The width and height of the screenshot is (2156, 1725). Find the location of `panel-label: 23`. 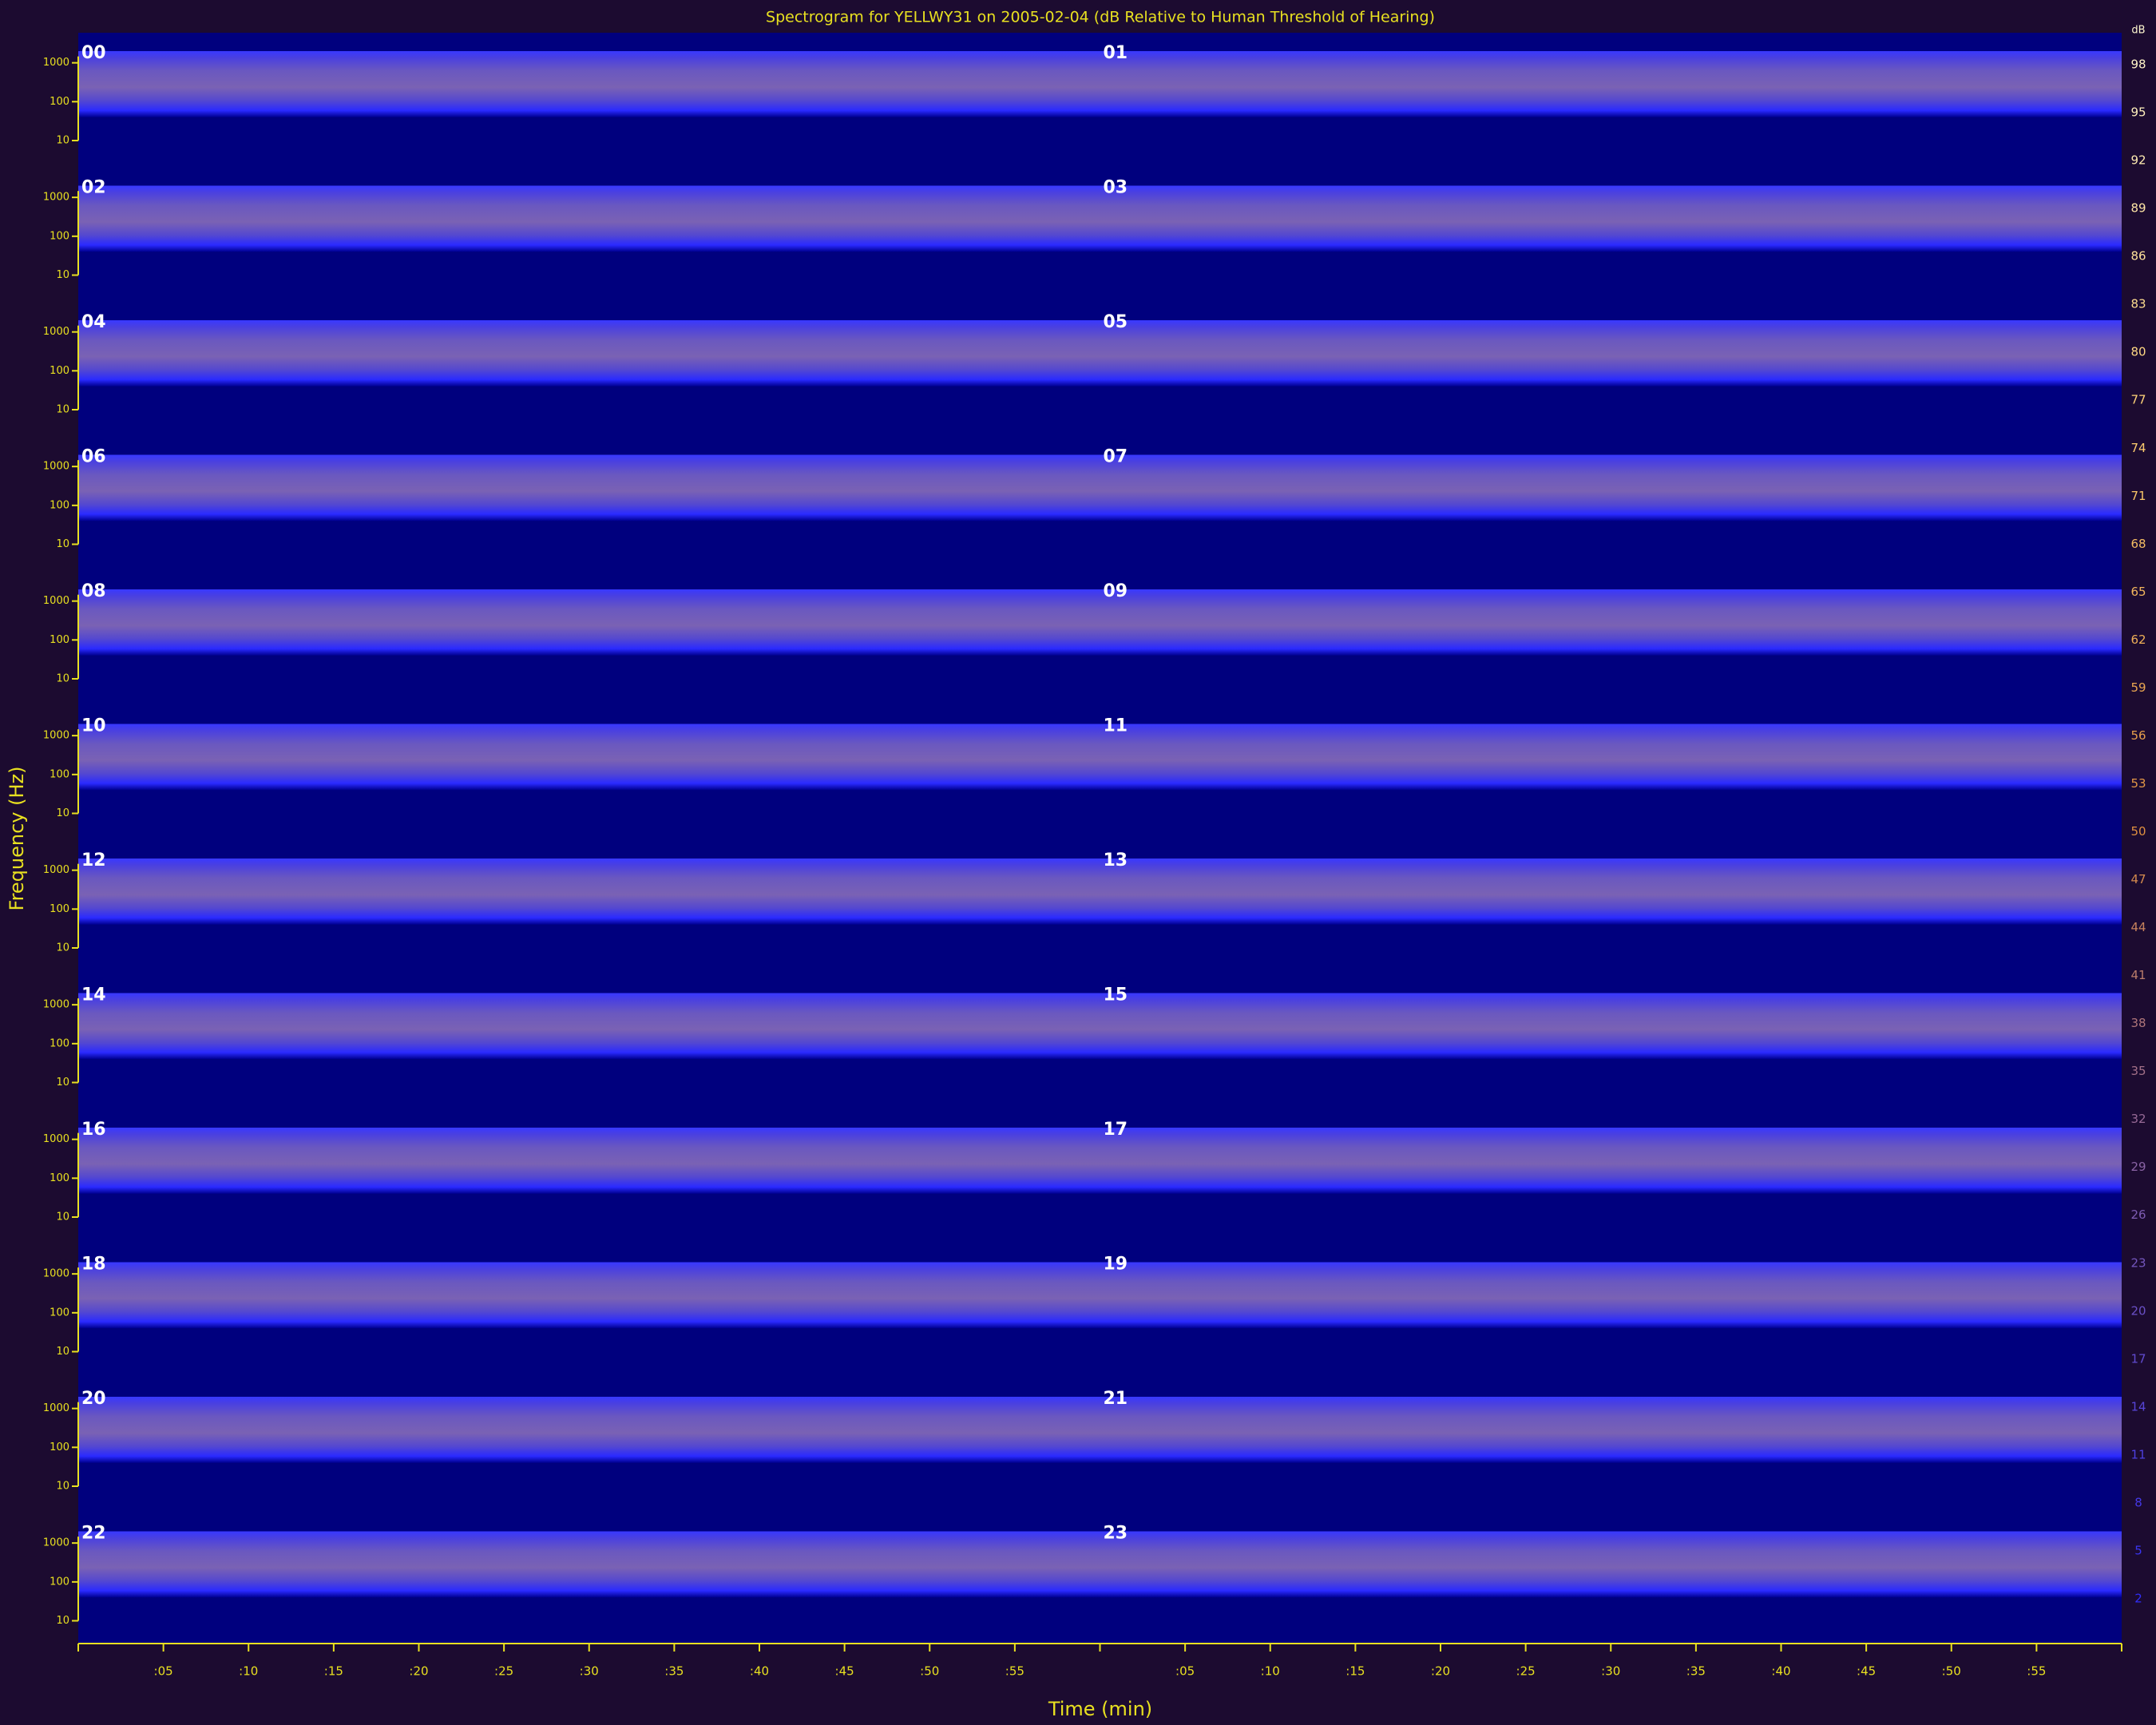

panel-label: 23 is located at coordinates (1116, 1534).